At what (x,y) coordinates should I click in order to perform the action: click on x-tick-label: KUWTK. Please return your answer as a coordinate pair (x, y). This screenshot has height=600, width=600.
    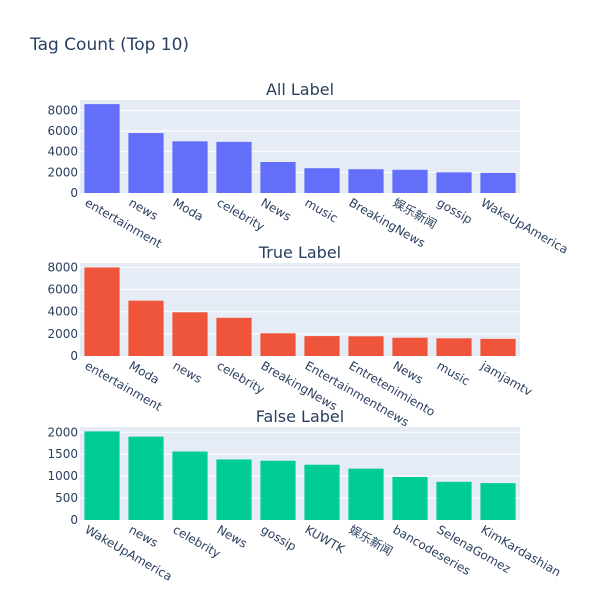
    Looking at the image, I should click on (326, 539).